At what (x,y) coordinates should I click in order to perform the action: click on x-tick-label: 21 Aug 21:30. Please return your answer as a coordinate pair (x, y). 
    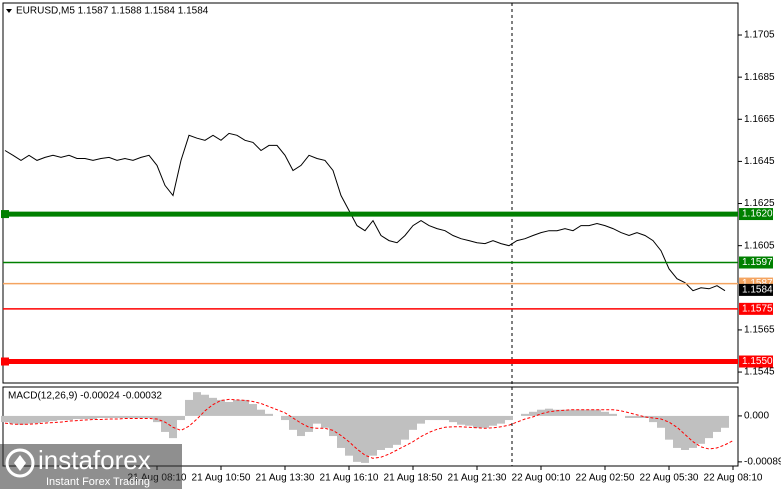
    Looking at the image, I should click on (477, 478).